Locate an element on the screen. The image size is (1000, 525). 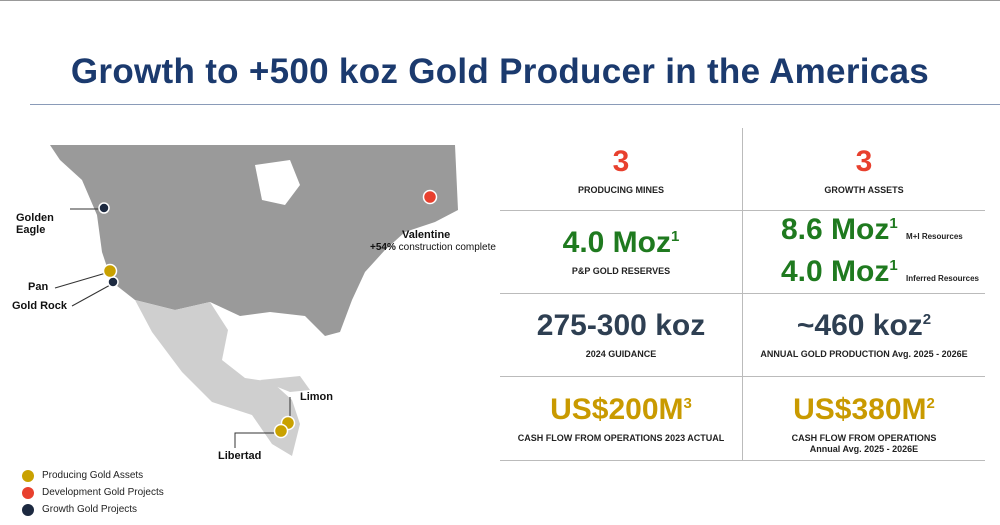
map-label: Libertad is located at coordinates (240, 456).